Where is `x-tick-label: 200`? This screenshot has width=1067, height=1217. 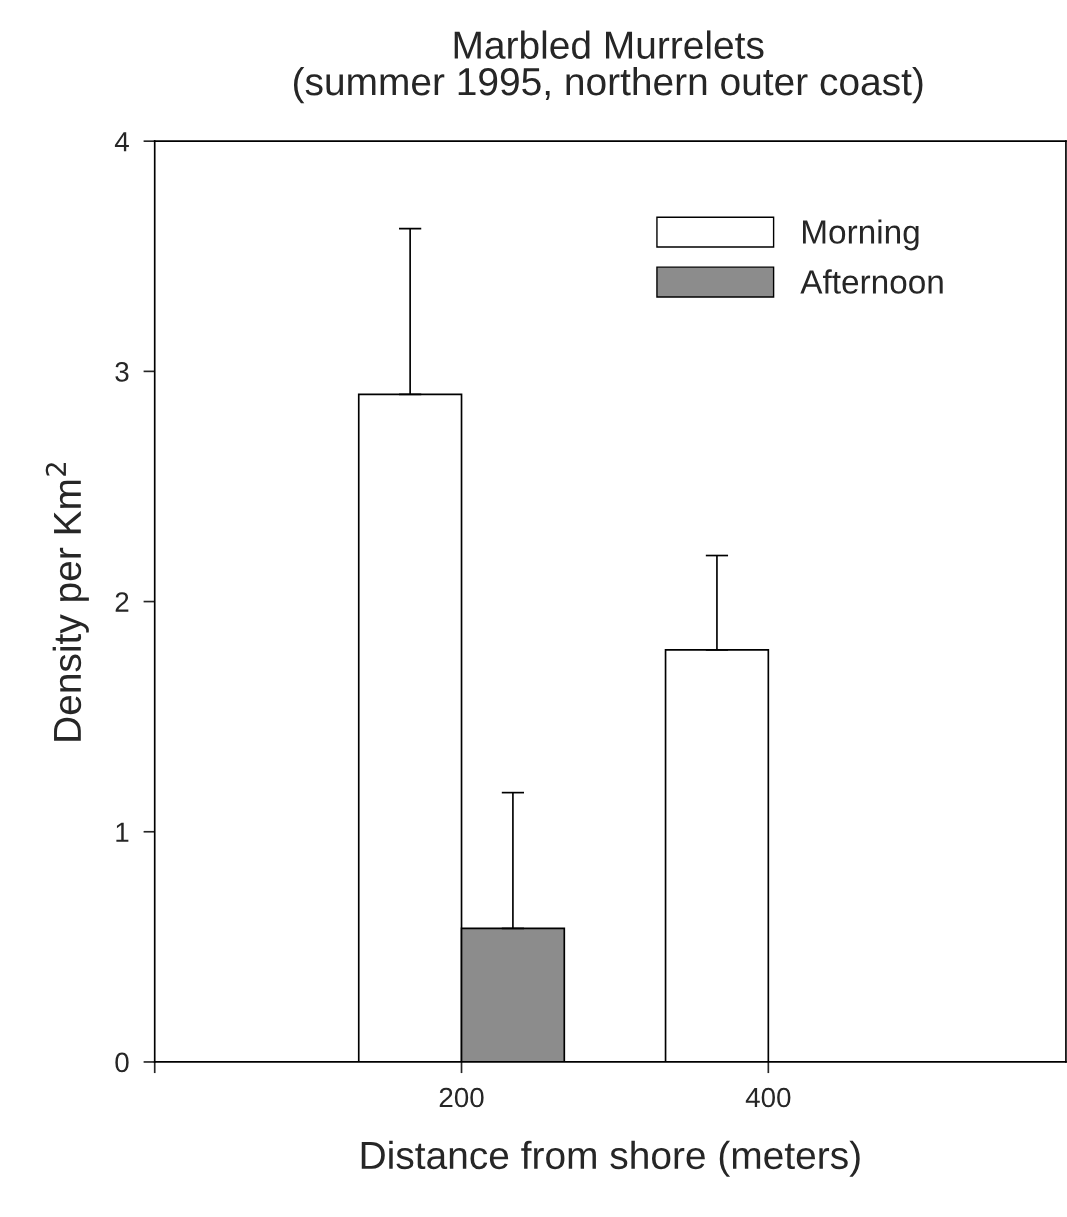 x-tick-label: 200 is located at coordinates (461, 1097).